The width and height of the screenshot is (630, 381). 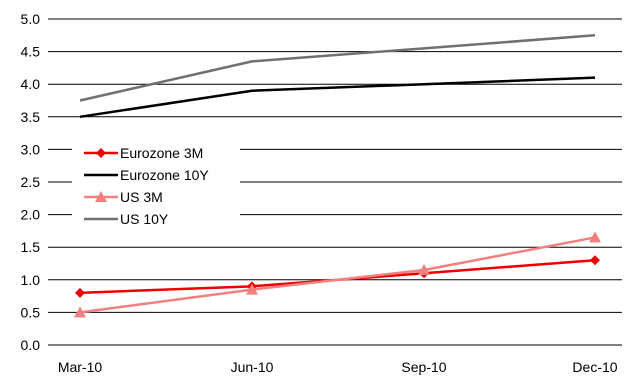 What do you see at coordinates (252, 367) in the screenshot?
I see `x-tick-label: Jun-10` at bounding box center [252, 367].